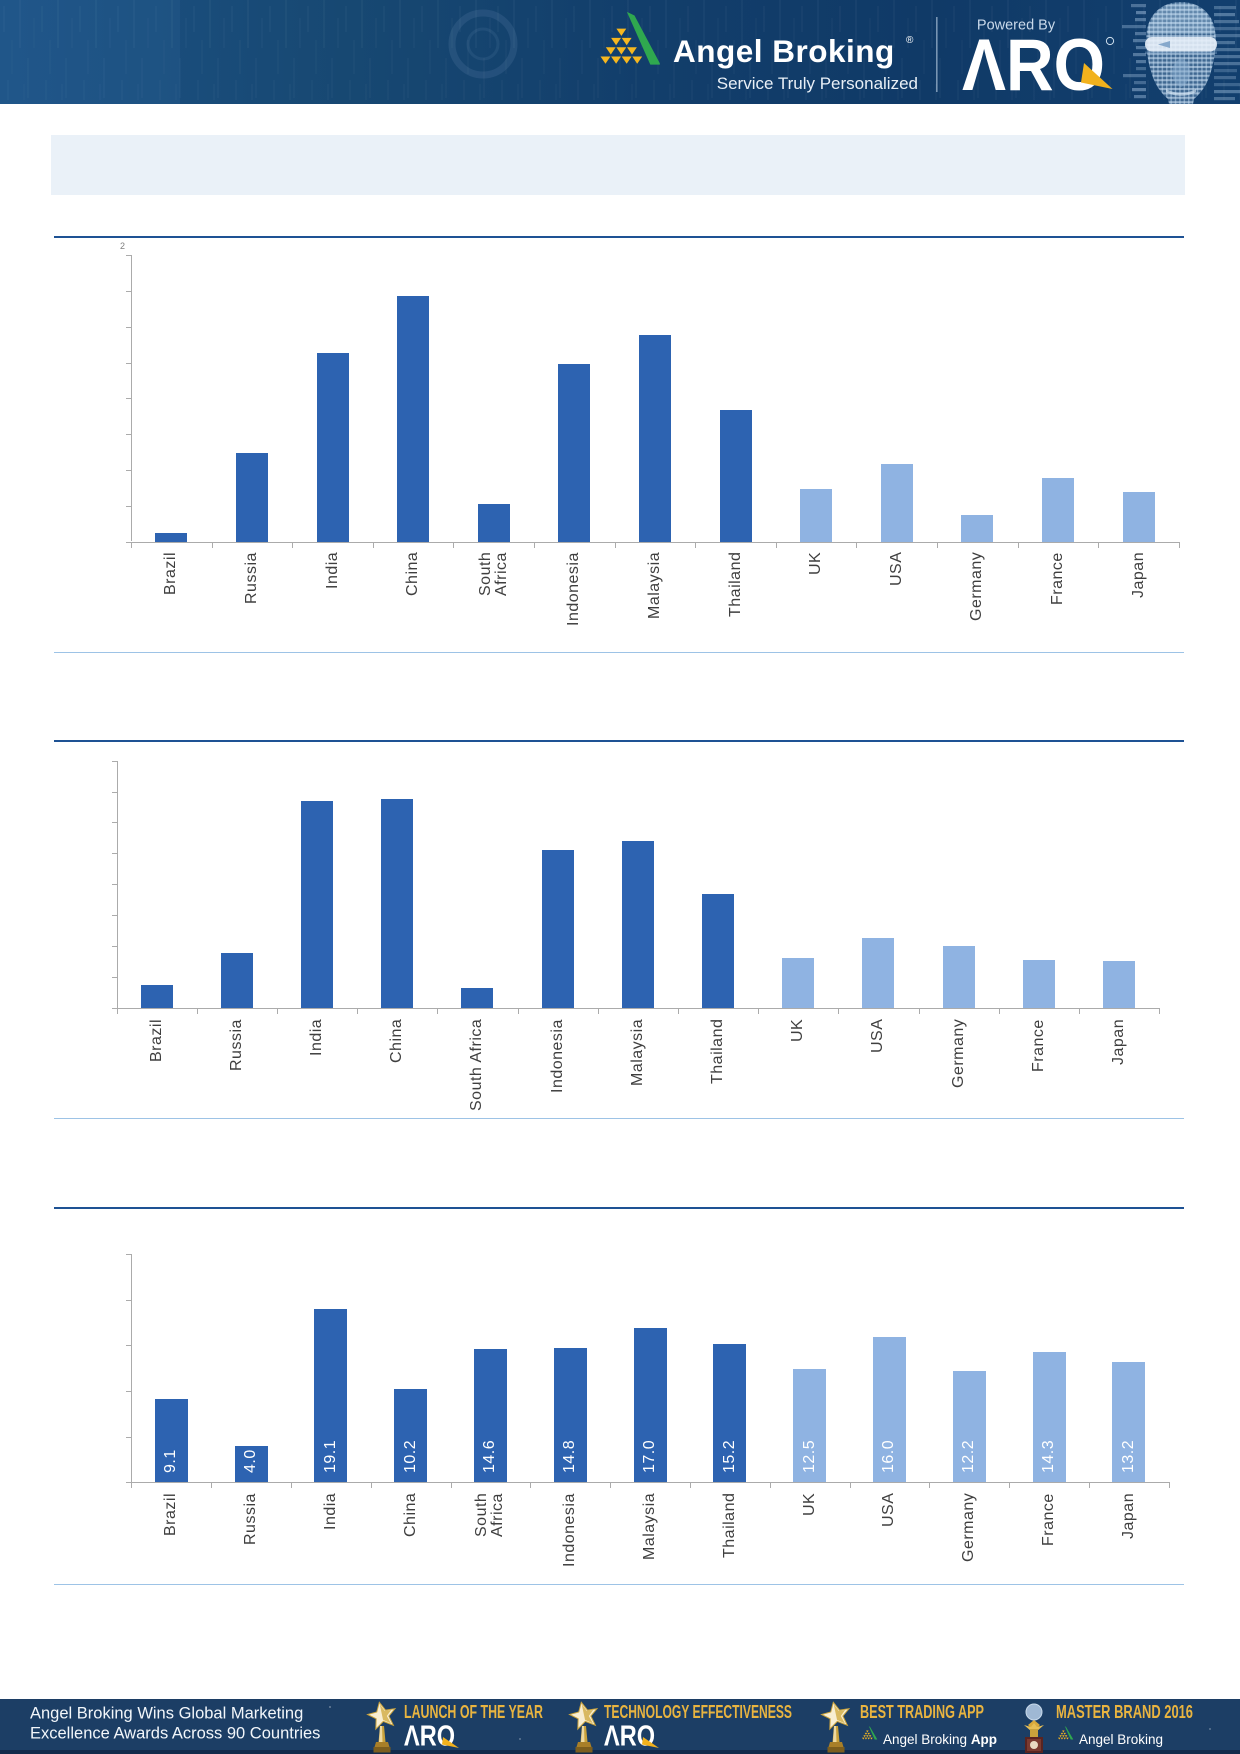  Describe the element at coordinates (922, 1711) in the screenshot. I see `svg-text: BEST TRADING APP` at that location.